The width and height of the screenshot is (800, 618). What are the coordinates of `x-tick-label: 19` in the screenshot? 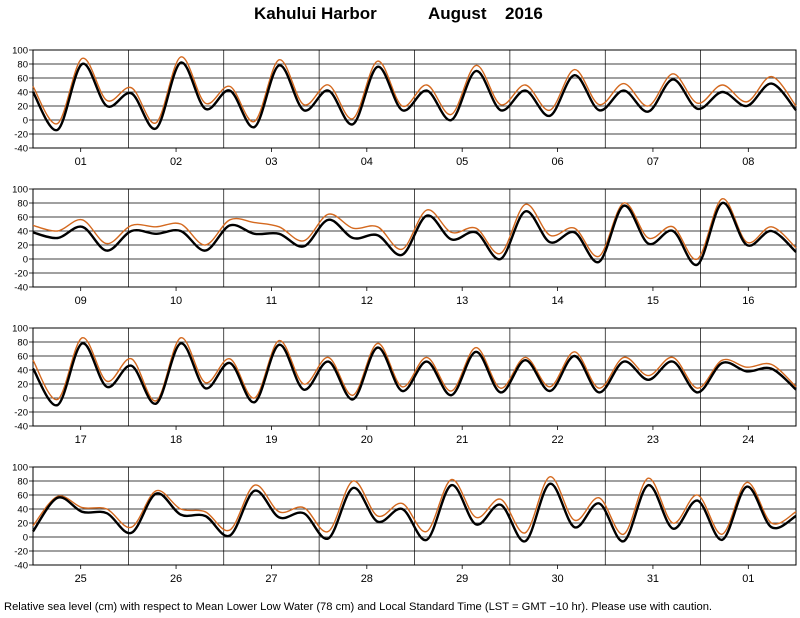 It's located at (271, 440).